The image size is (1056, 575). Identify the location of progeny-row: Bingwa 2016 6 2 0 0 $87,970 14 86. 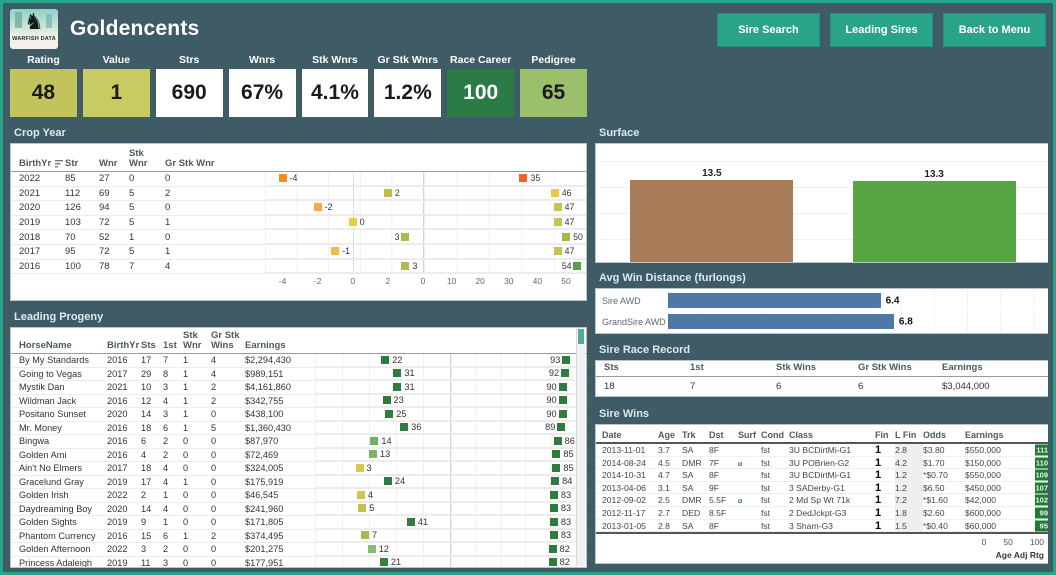
(298, 442).